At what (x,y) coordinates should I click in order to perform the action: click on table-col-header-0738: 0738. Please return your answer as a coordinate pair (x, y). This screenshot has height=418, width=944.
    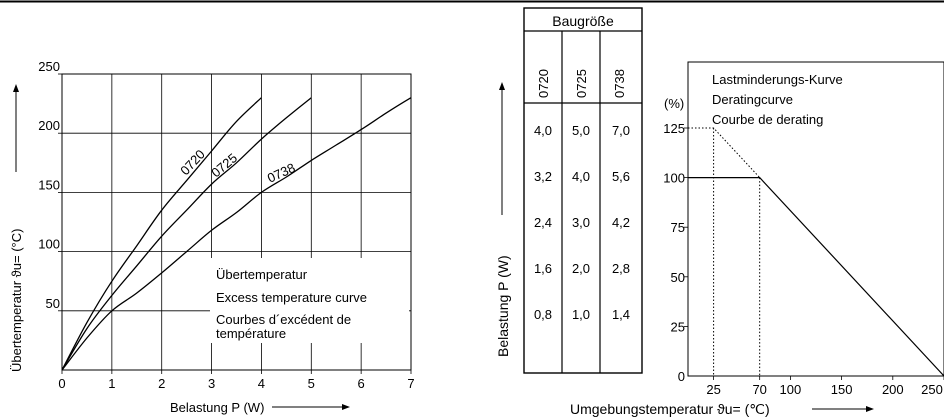
    Looking at the image, I should click on (619, 83).